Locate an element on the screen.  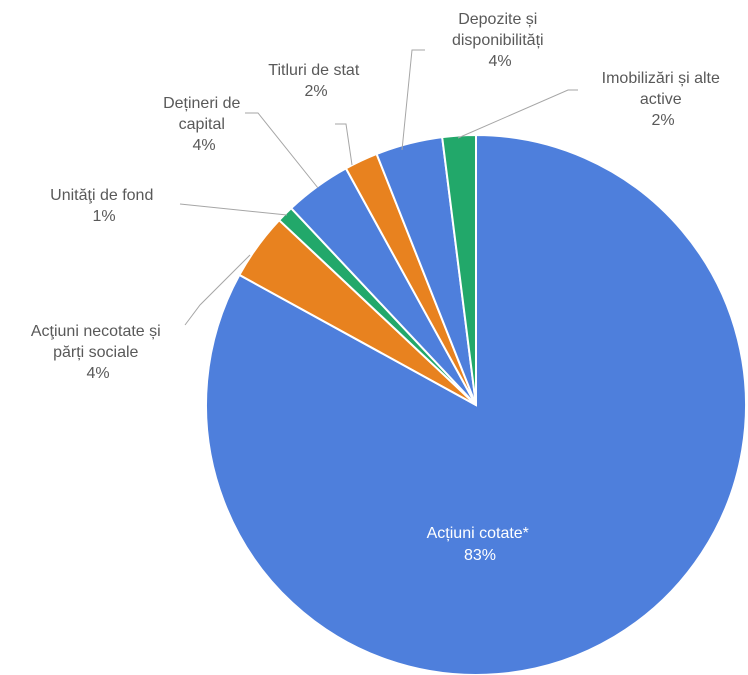
leader-line-depozite is located at coordinates (413, 100).